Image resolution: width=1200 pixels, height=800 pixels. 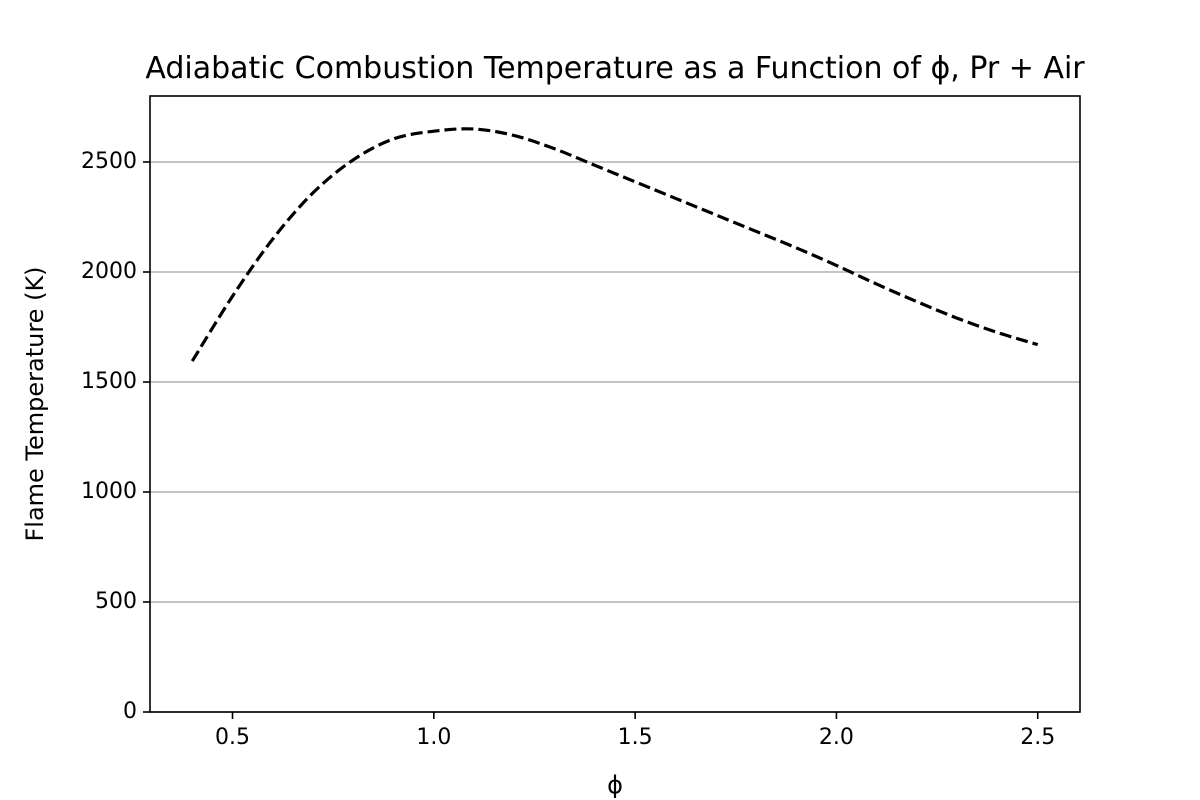 What do you see at coordinates (1037, 737) in the screenshot?
I see `x-tick-label: 2.5` at bounding box center [1037, 737].